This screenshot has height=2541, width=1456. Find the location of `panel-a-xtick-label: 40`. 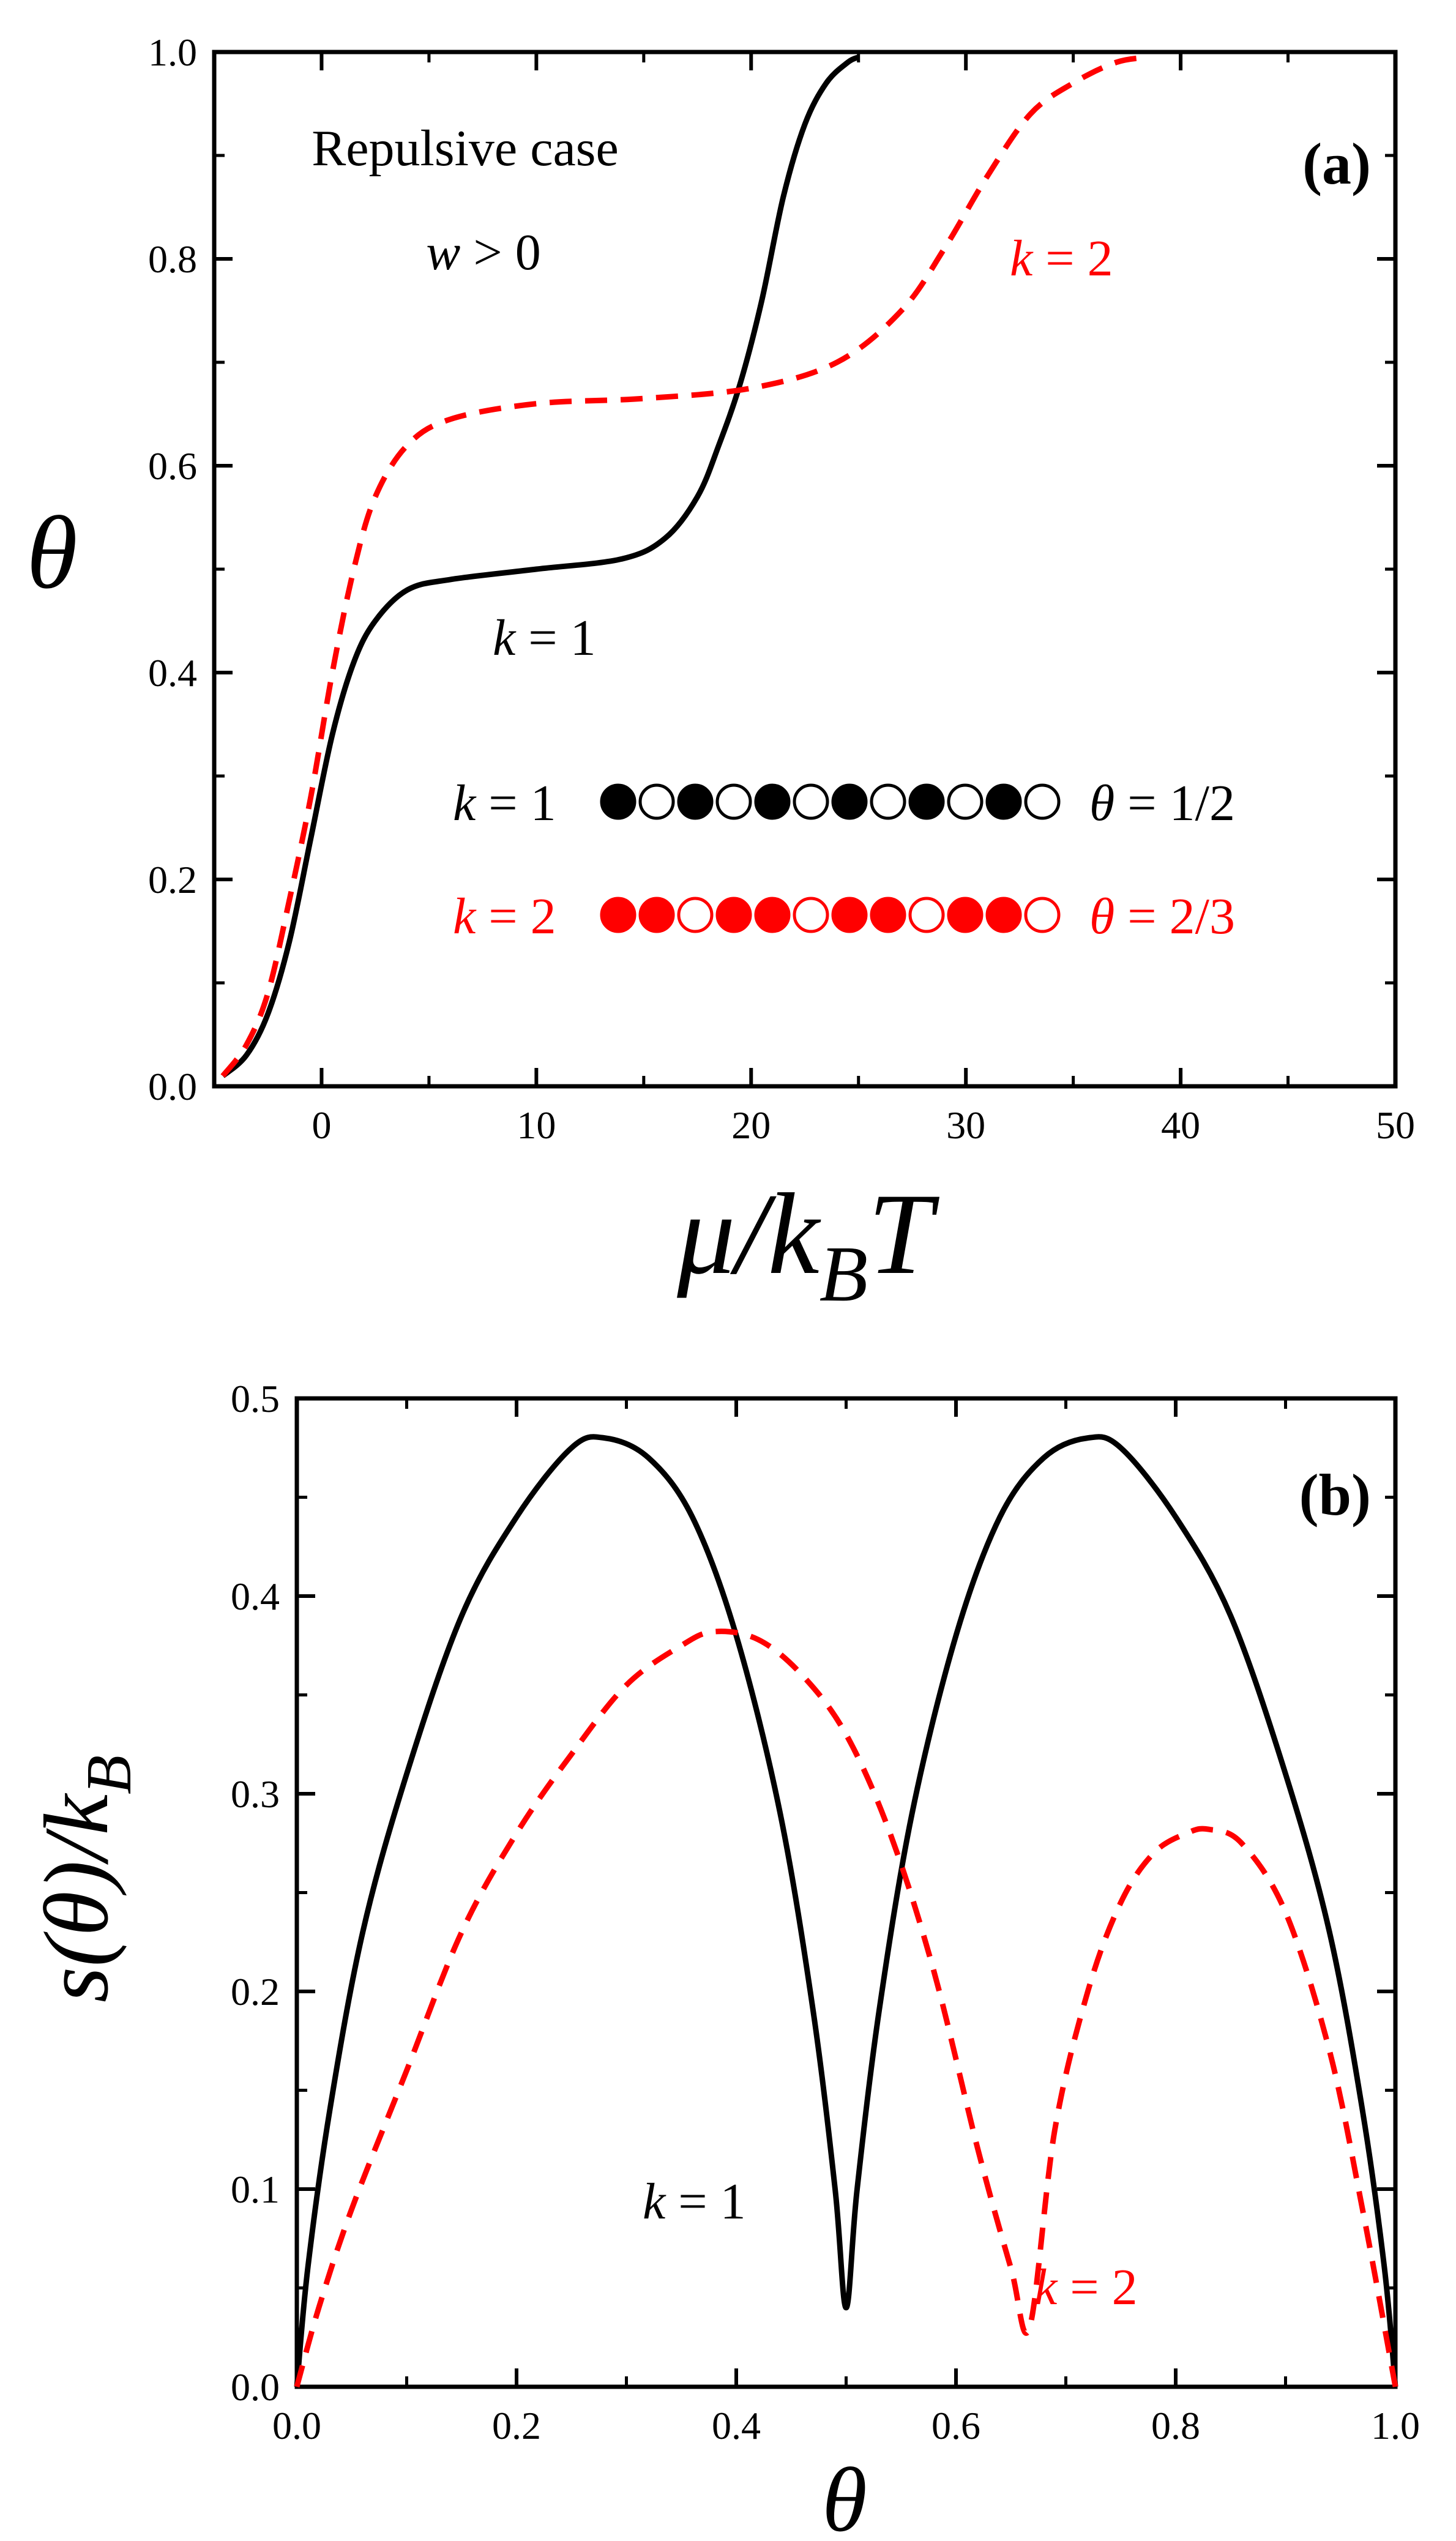

panel-a-xtick-label: 40 is located at coordinates (1180, 1125).